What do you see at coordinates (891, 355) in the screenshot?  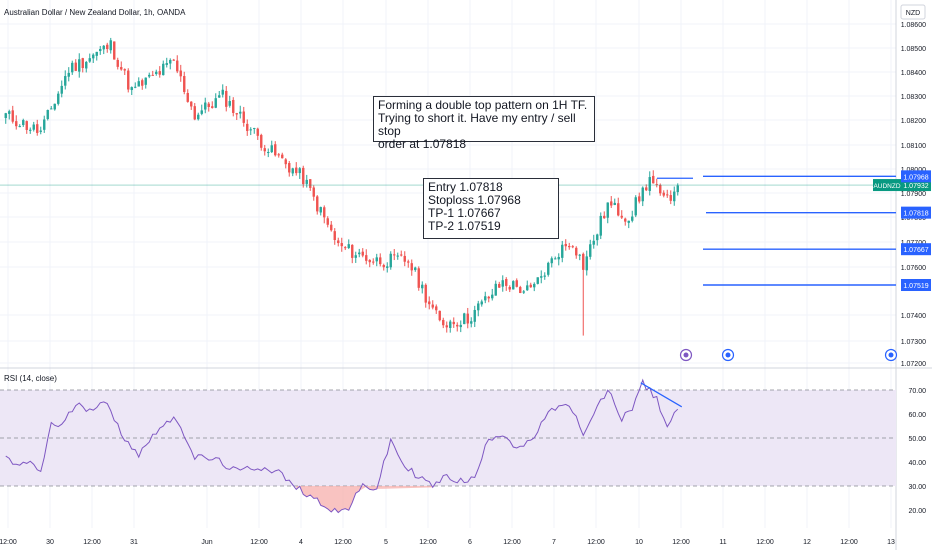 I see `event-icon-dot` at bounding box center [891, 355].